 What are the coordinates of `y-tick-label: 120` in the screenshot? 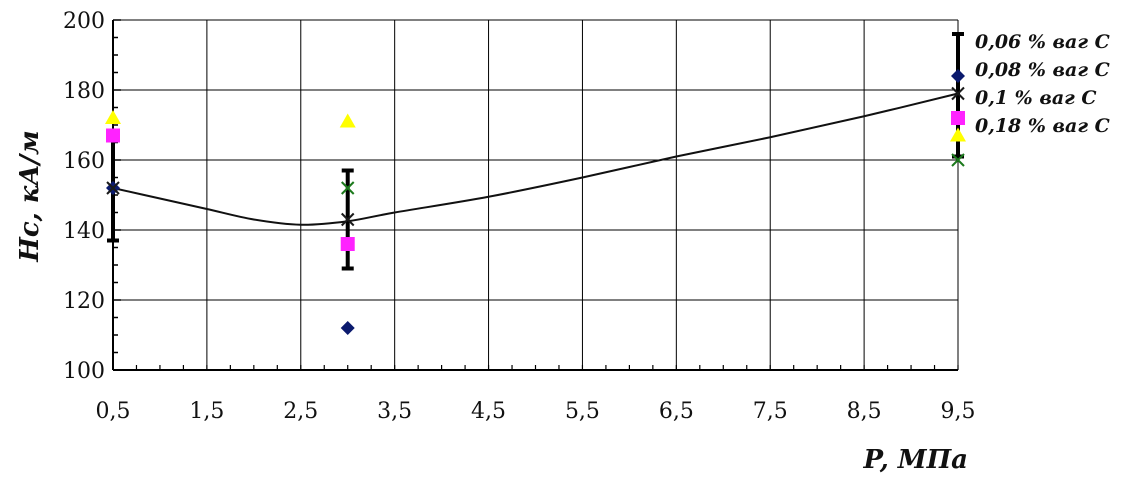 It's located at (84, 301).